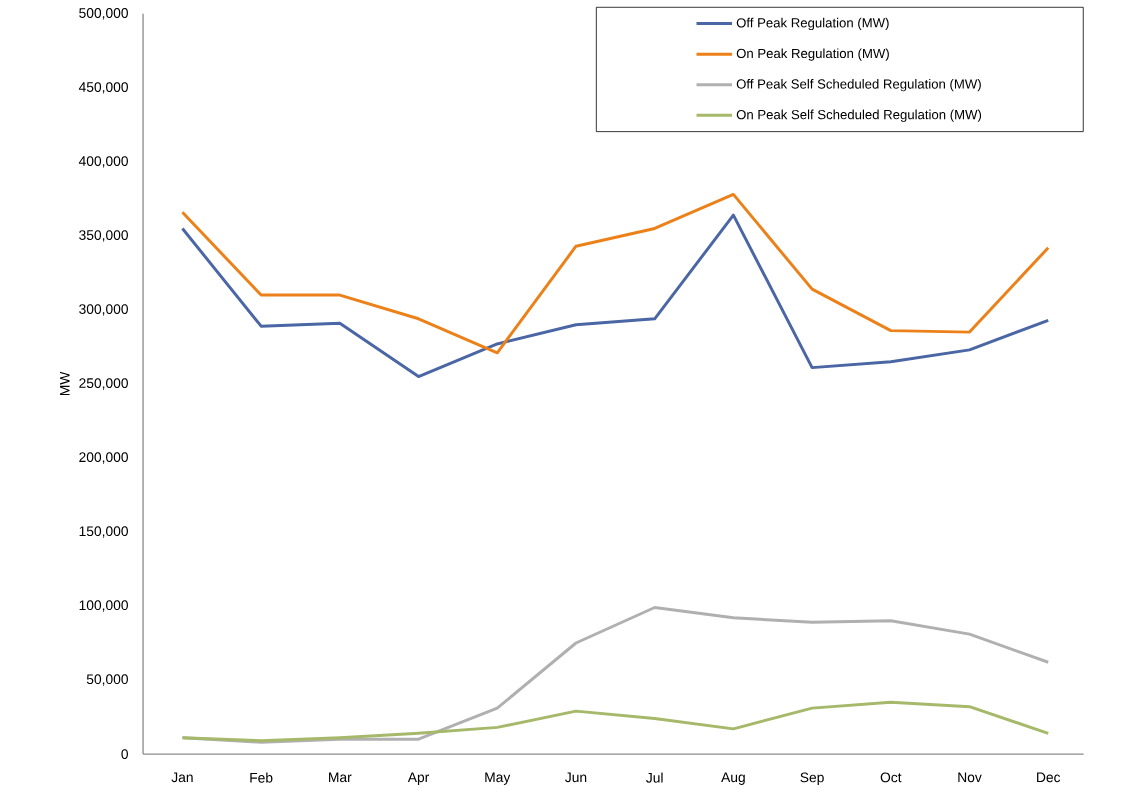 The height and width of the screenshot is (796, 1123). I want to click on y-tick-label: 350,000, so click(103, 235).